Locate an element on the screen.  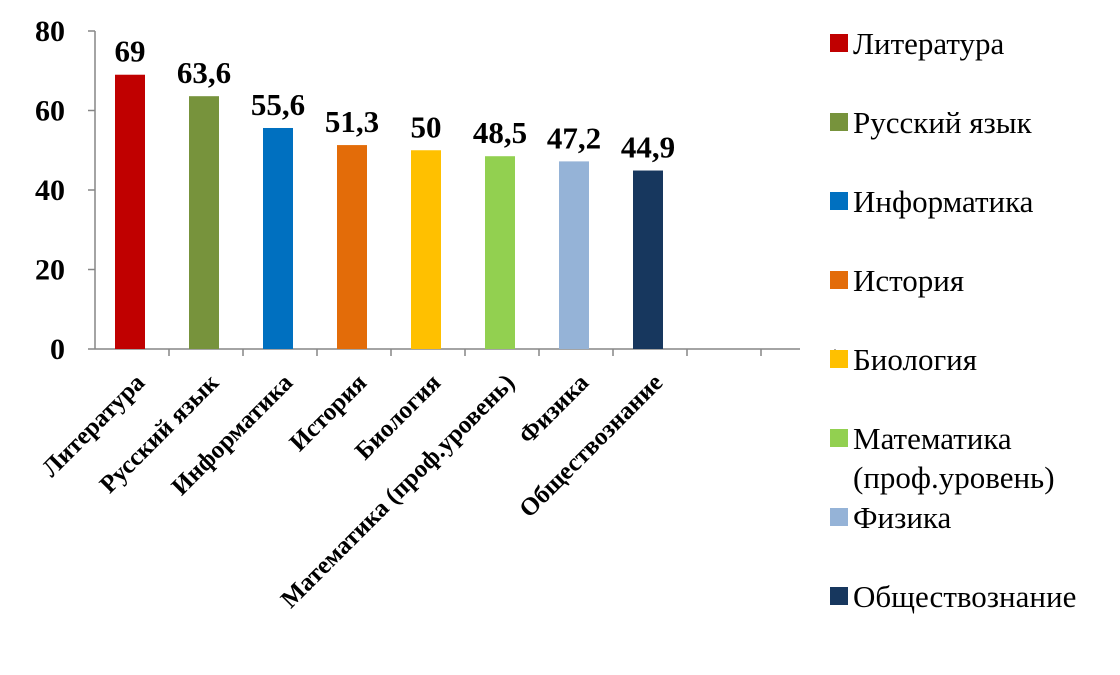
y-tick-label: 60 is located at coordinates (50, 111).